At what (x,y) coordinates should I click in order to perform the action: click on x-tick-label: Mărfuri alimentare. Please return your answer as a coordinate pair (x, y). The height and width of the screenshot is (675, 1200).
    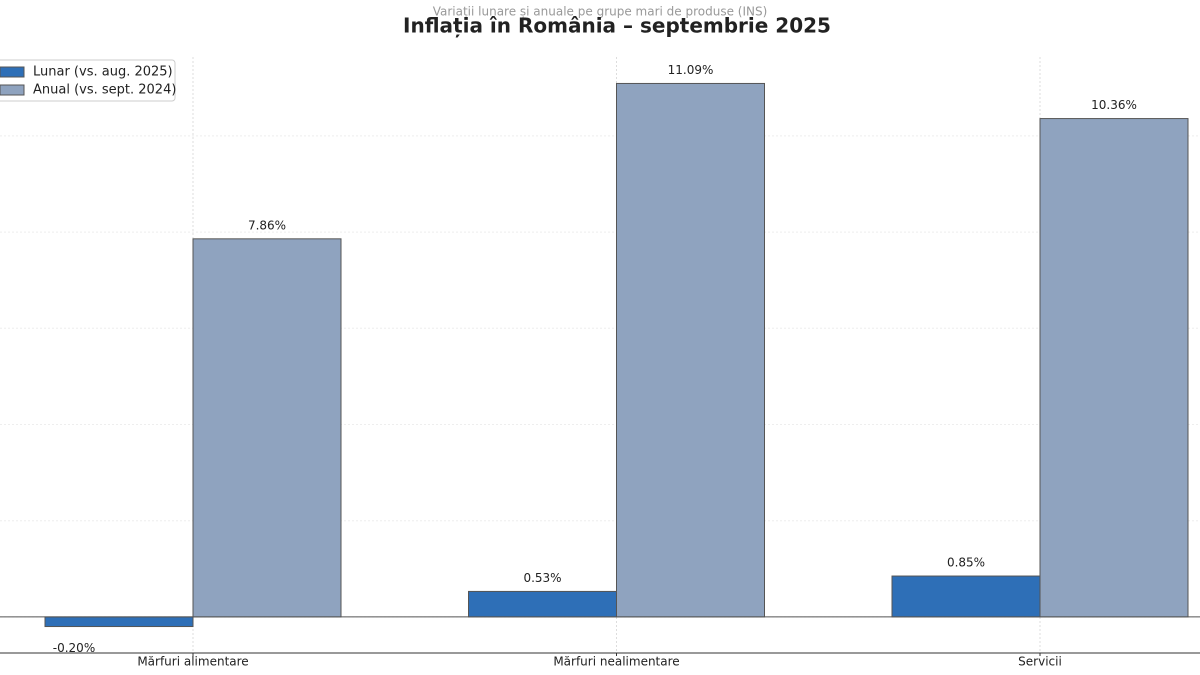
    Looking at the image, I should click on (192, 662).